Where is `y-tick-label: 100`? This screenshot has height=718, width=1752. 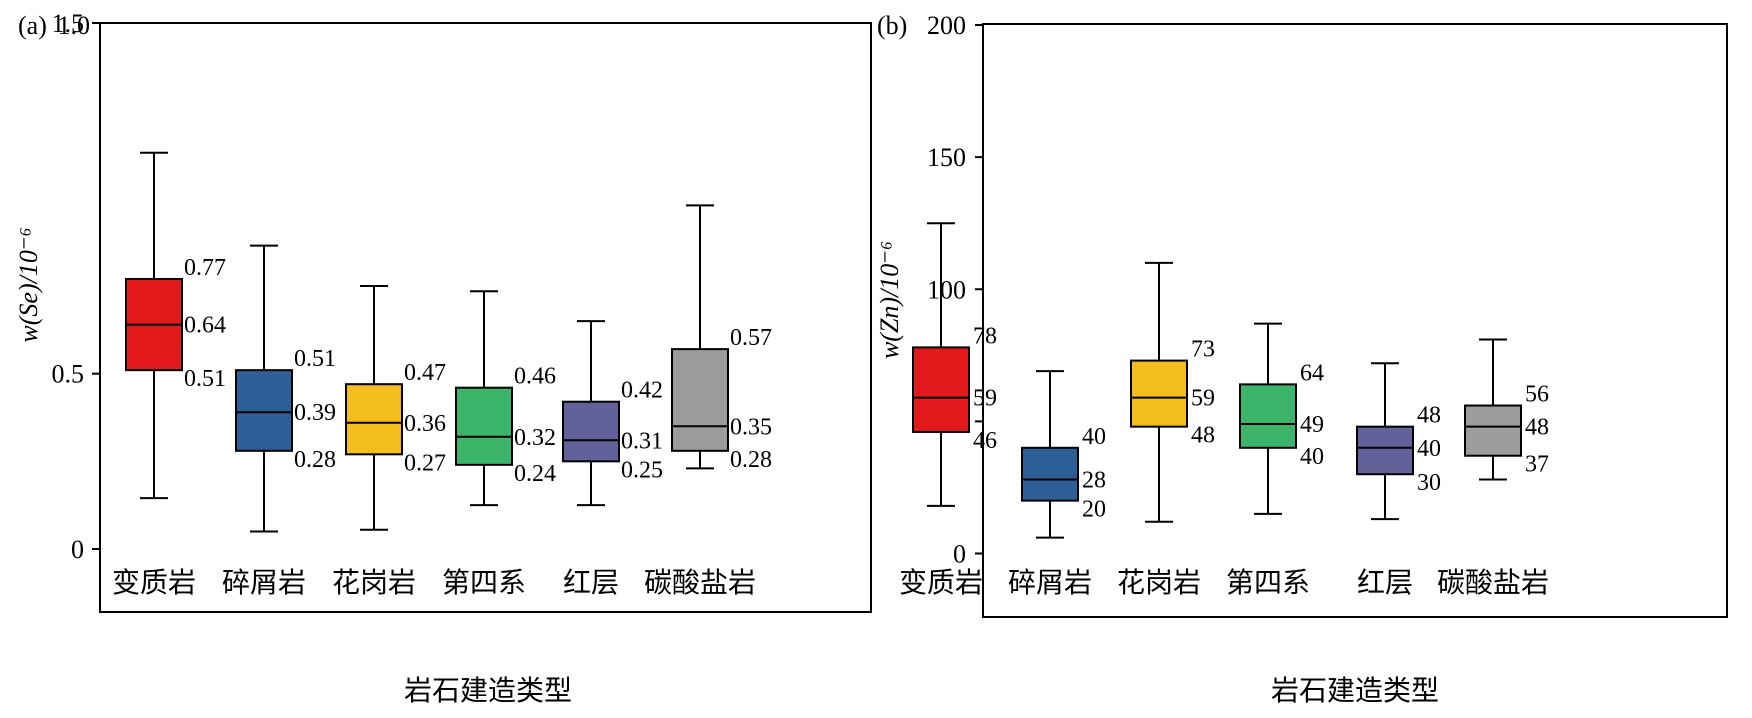
y-tick-label: 100 is located at coordinates (946, 289).